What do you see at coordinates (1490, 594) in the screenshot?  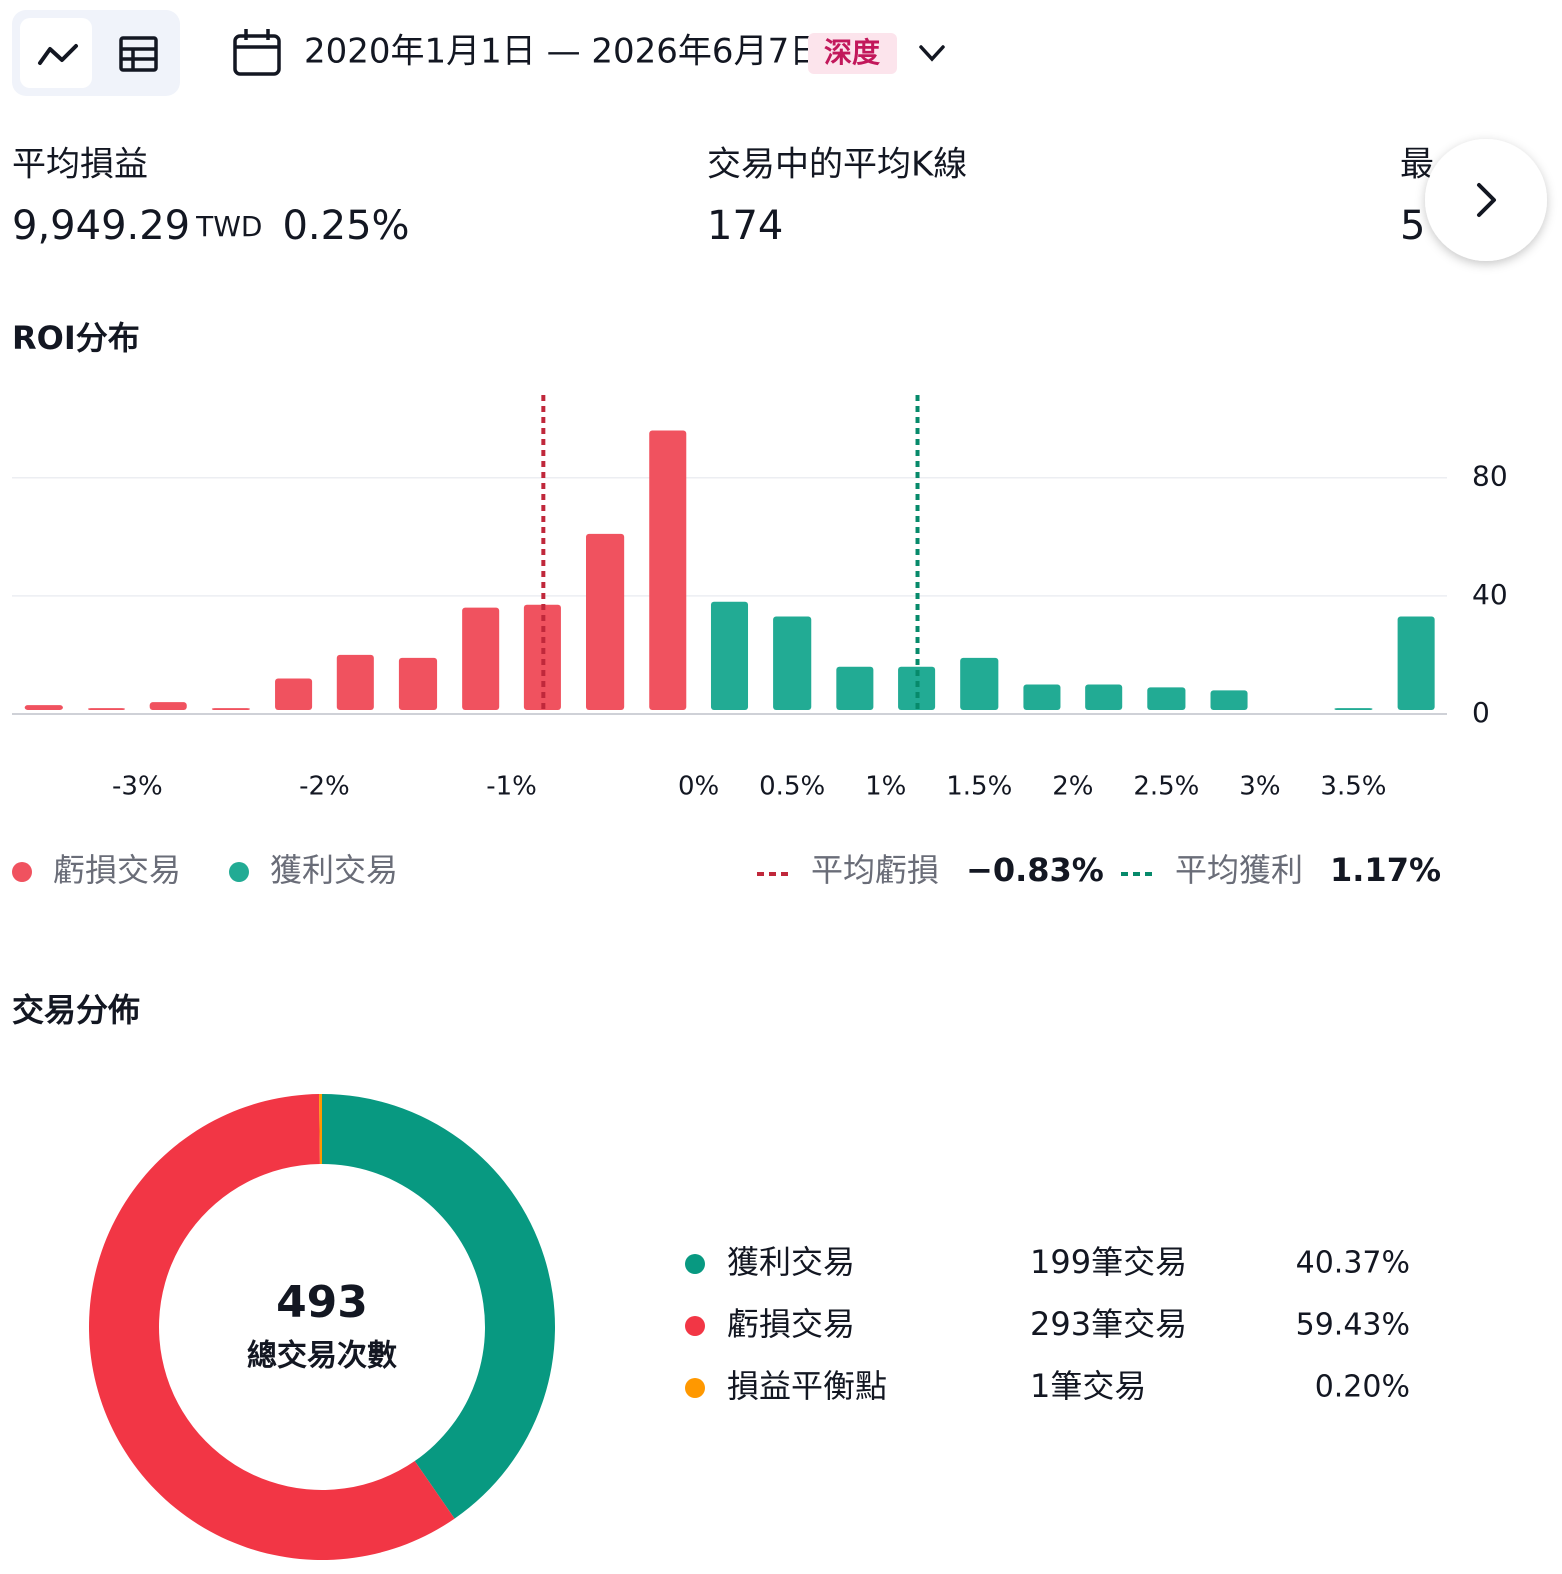 I see `y-tick-label: 40` at bounding box center [1490, 594].